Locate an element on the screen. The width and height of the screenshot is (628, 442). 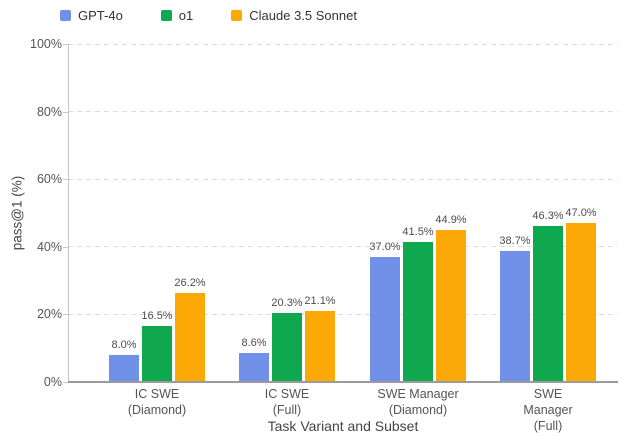
bar-value-label: 20.3% is located at coordinates (287, 303).